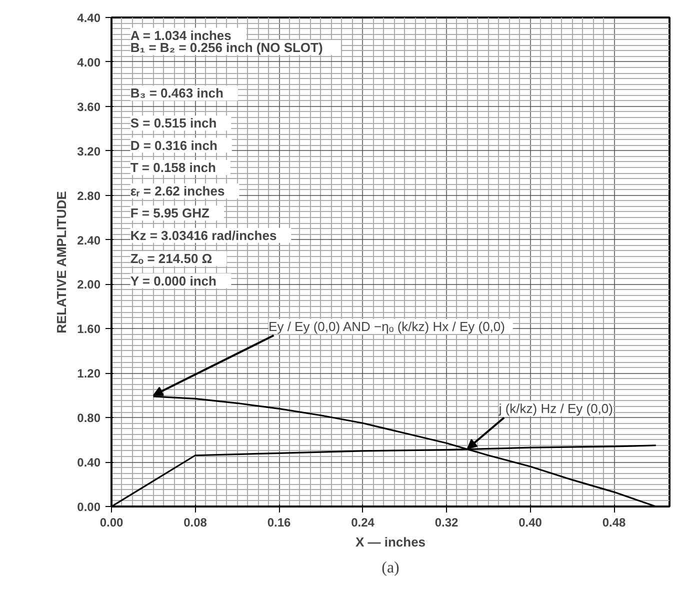 This screenshot has height=605, width=678. What do you see at coordinates (446, 523) in the screenshot?
I see `x-tick-label: 0.32` at bounding box center [446, 523].